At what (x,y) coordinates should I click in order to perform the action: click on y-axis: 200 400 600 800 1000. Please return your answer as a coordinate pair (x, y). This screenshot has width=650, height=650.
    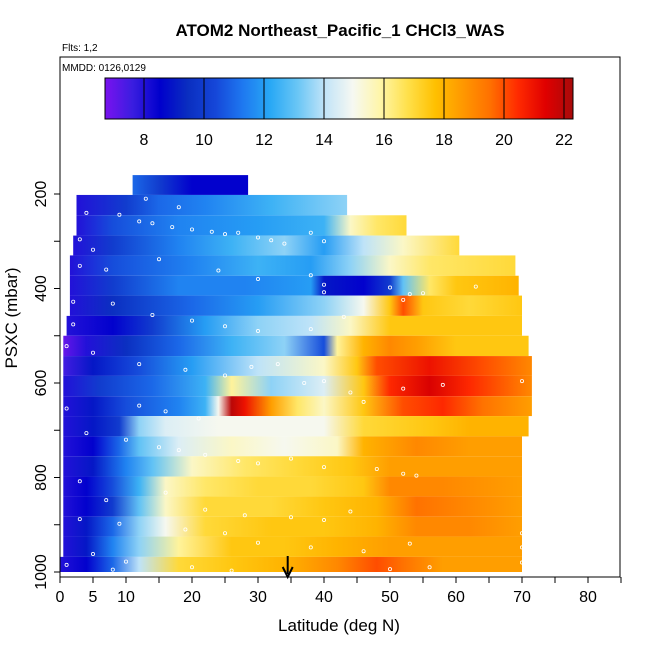
    Looking at the image, I should click on (46, 385).